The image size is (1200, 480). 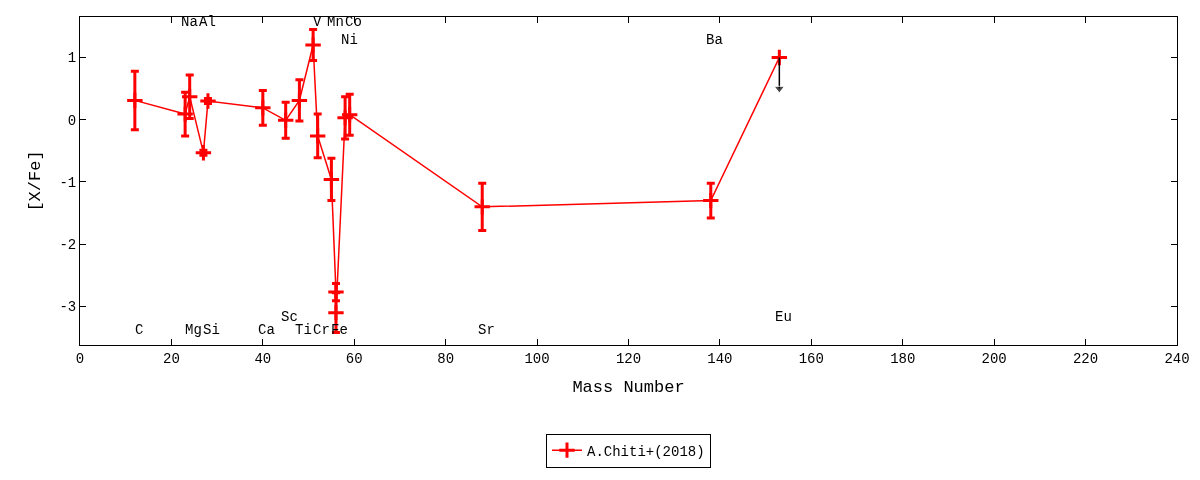 I want to click on y-tick-label: -1, so click(x=68, y=182).